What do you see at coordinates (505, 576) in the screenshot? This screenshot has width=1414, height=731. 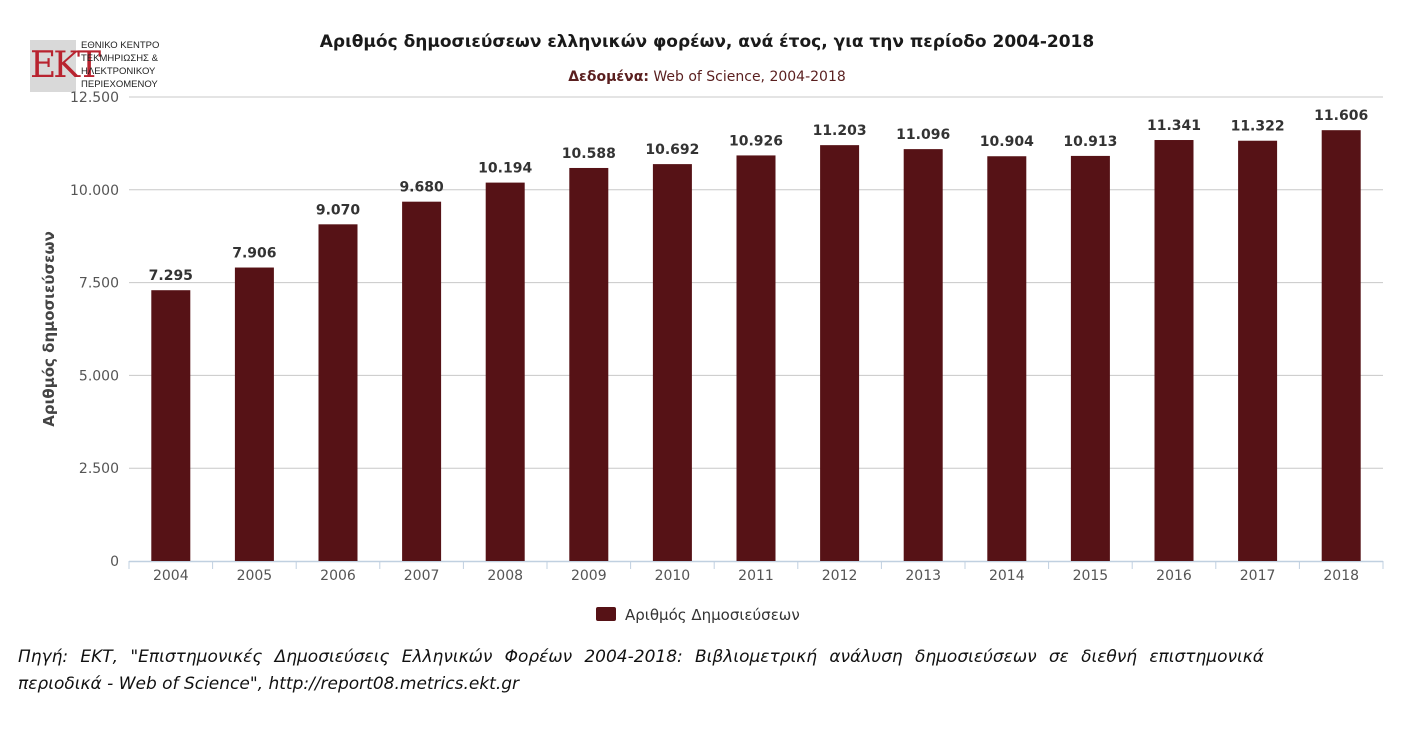 I see `x-tick-label: 2008` at bounding box center [505, 576].